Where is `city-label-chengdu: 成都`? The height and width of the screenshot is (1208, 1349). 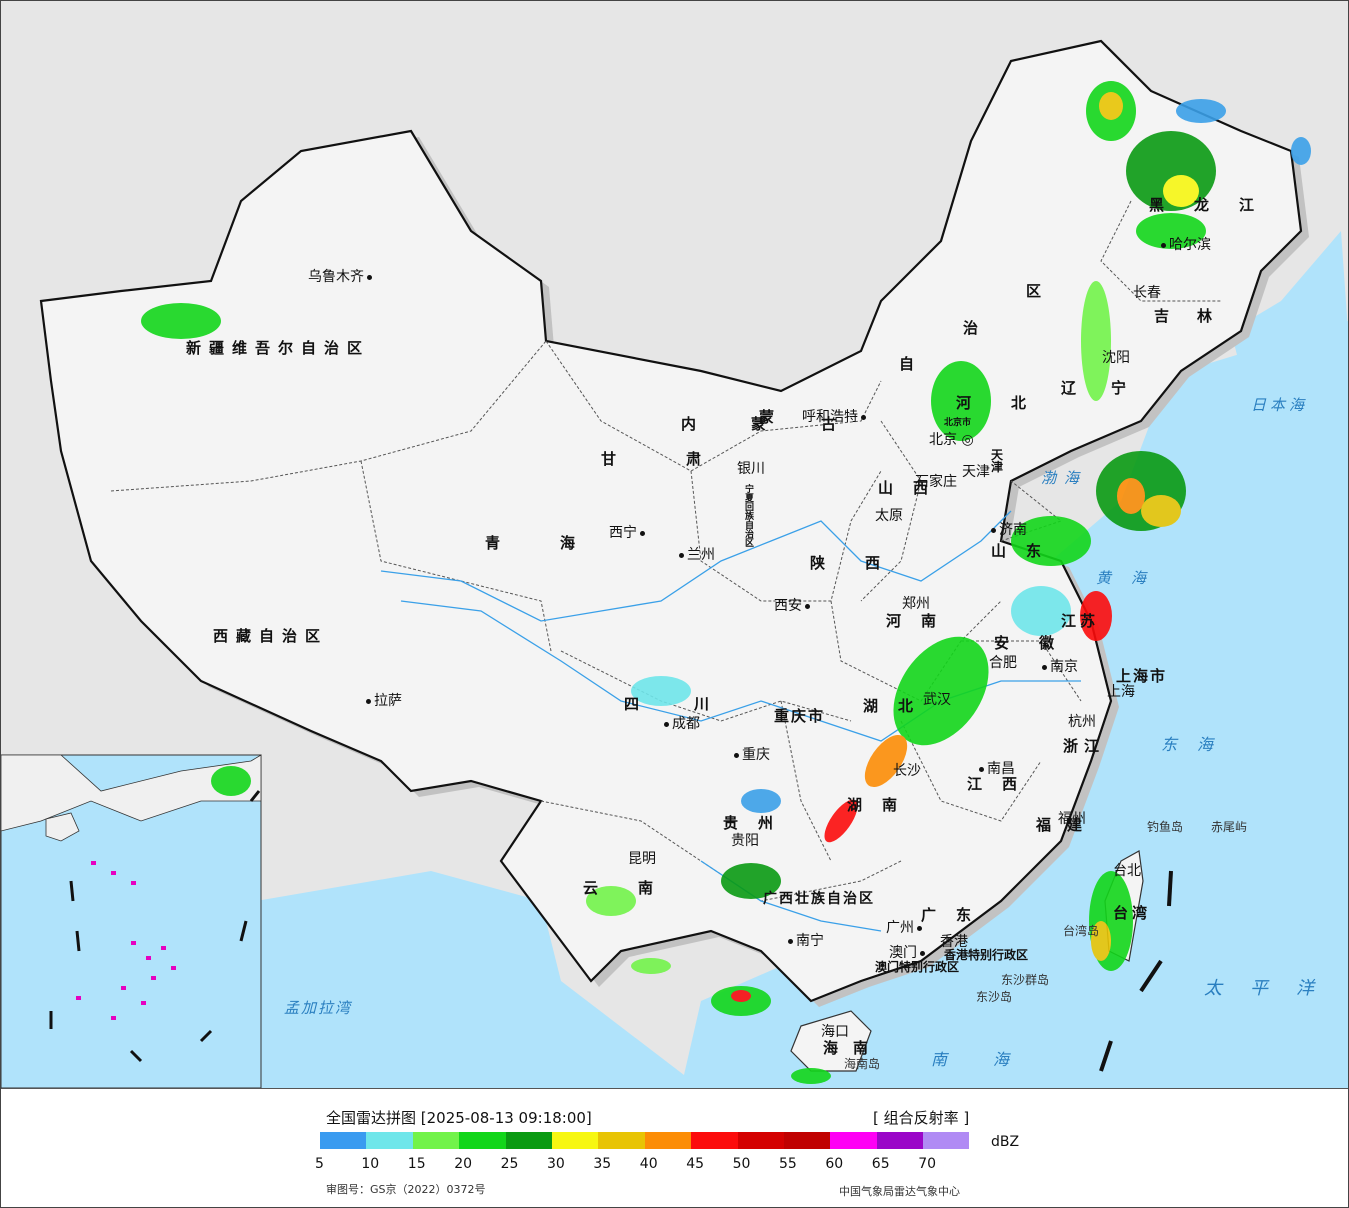
city-label-chengdu: 成都 is located at coordinates (680, 724).